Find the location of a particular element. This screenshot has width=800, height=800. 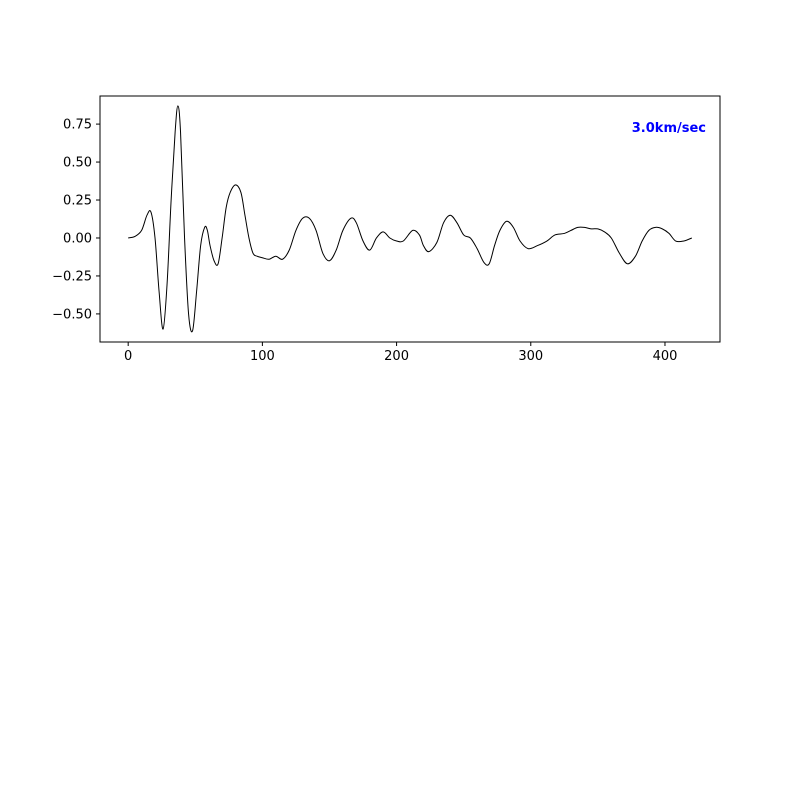

x-tick-label: 400 is located at coordinates (665, 356).